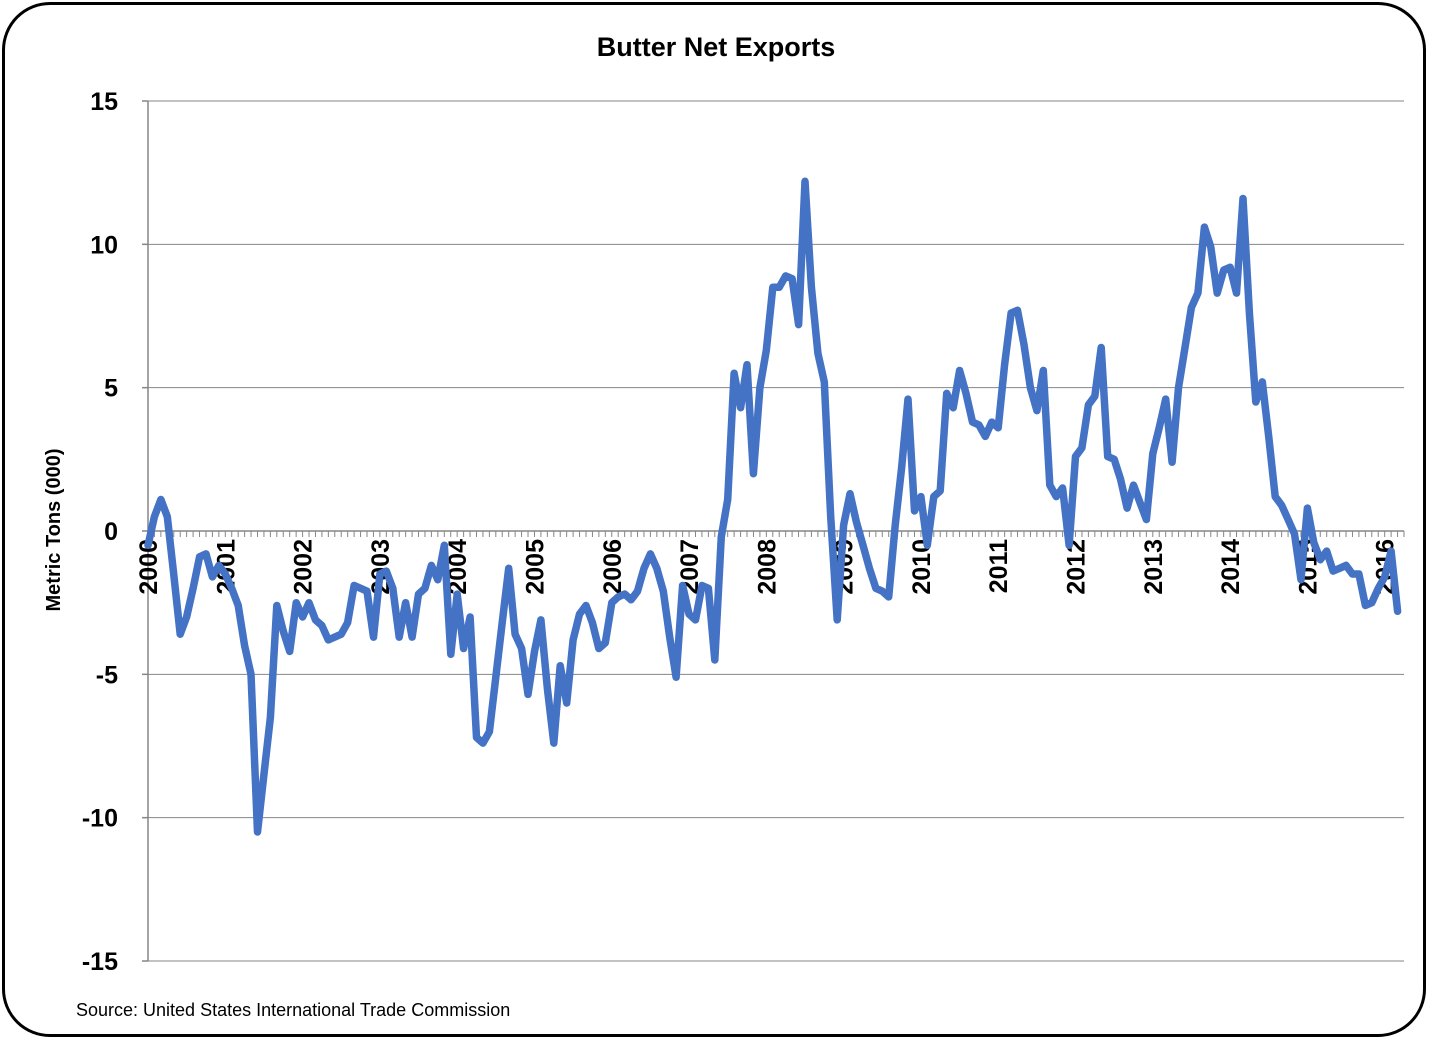 Image resolution: width=1432 pixels, height=1043 pixels. I want to click on y-axis-ticks: 15 10 5 0 -5 -10 -15, so click(115, 532).